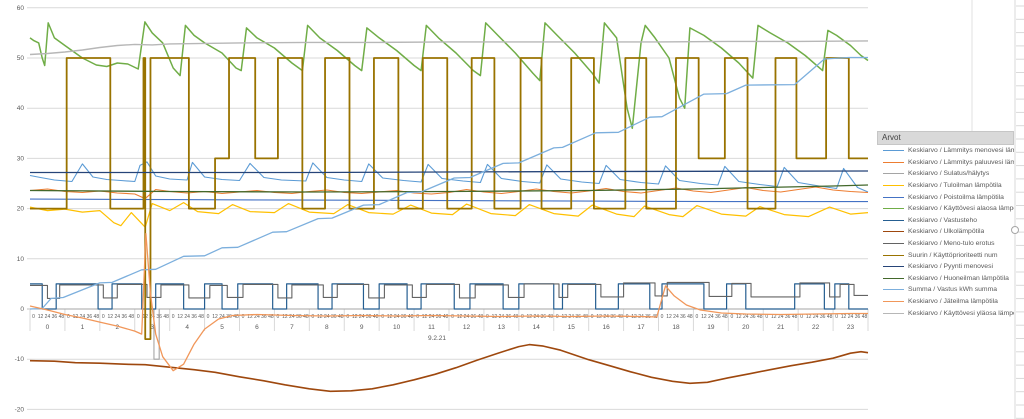 The image size is (1024, 419). Describe the element at coordinates (187, 327) in the screenshot. I see `x-hour-label: 4` at that location.